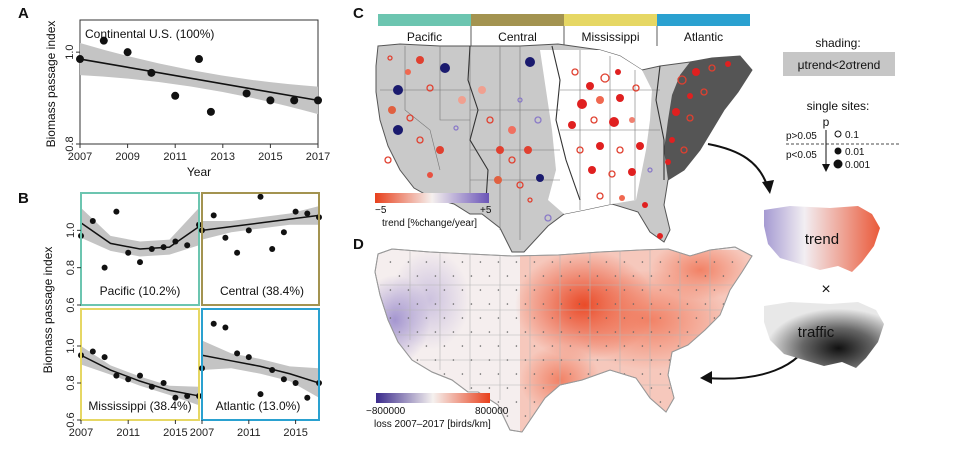 This screenshot has width=960, height=458. Describe the element at coordinates (838, 106) in the screenshot. I see `sites-legend-title: single sites:` at that location.